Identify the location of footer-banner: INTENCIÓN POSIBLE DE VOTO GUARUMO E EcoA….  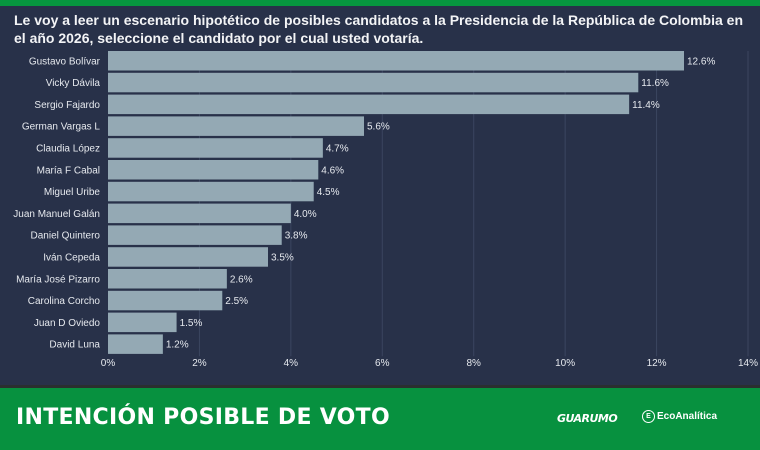
(380, 419).